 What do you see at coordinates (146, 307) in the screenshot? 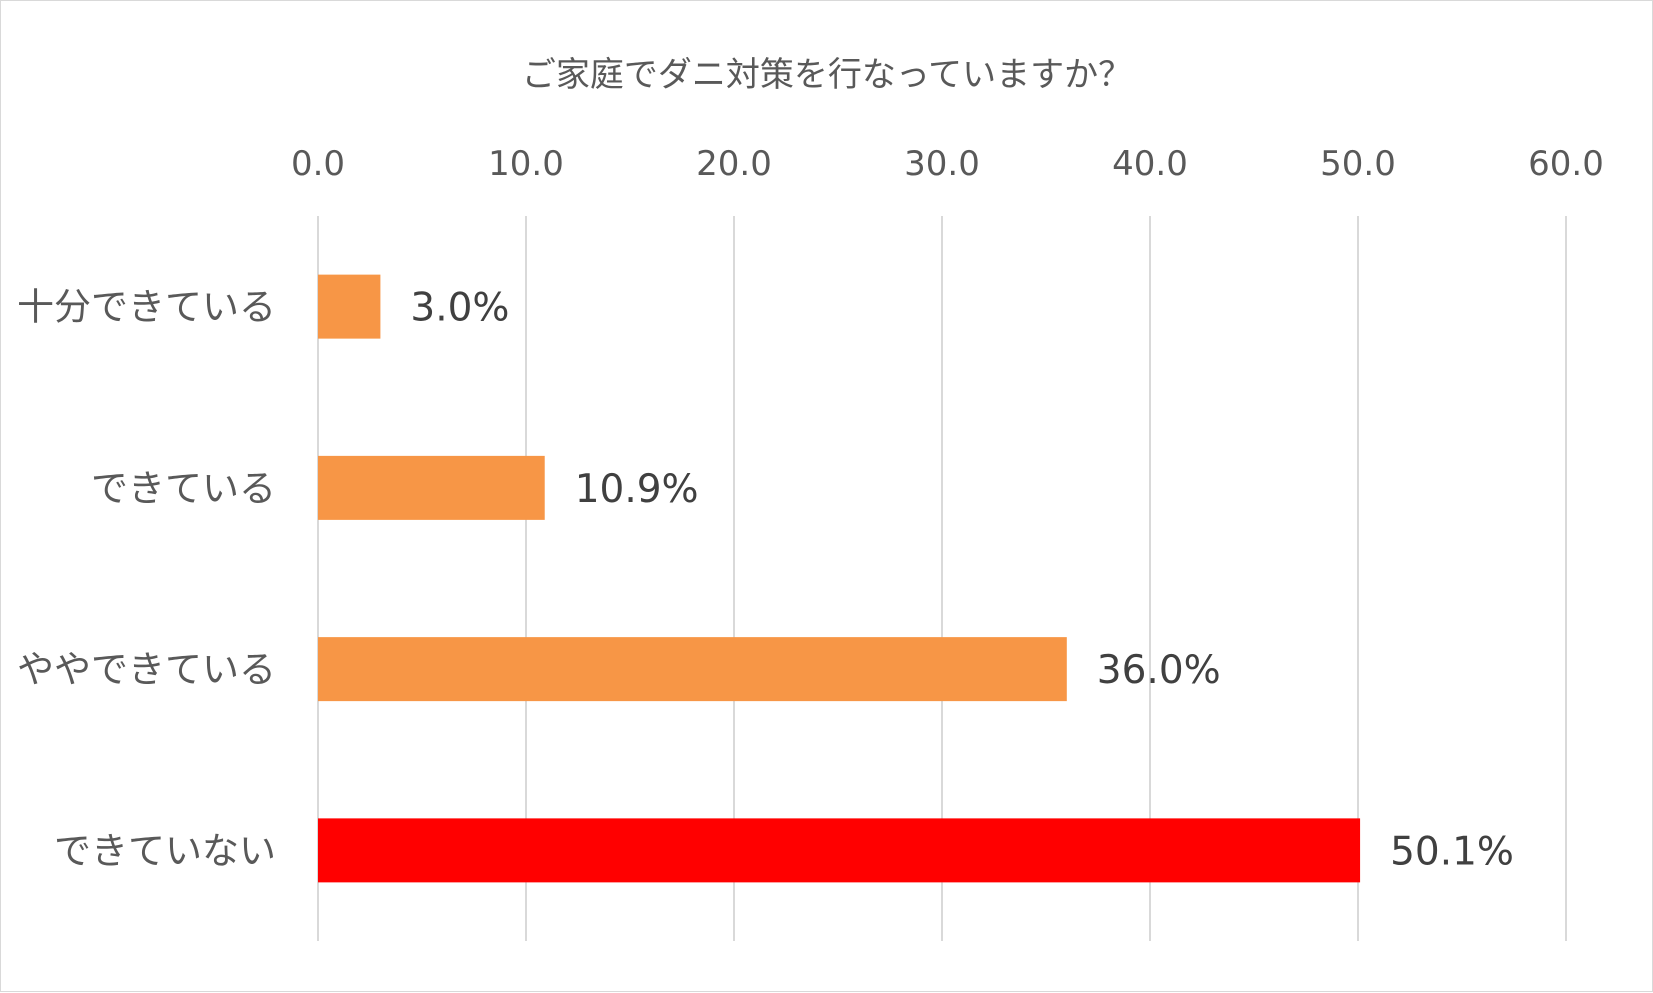
I see `category-label-0: 十分できている` at bounding box center [146, 307].